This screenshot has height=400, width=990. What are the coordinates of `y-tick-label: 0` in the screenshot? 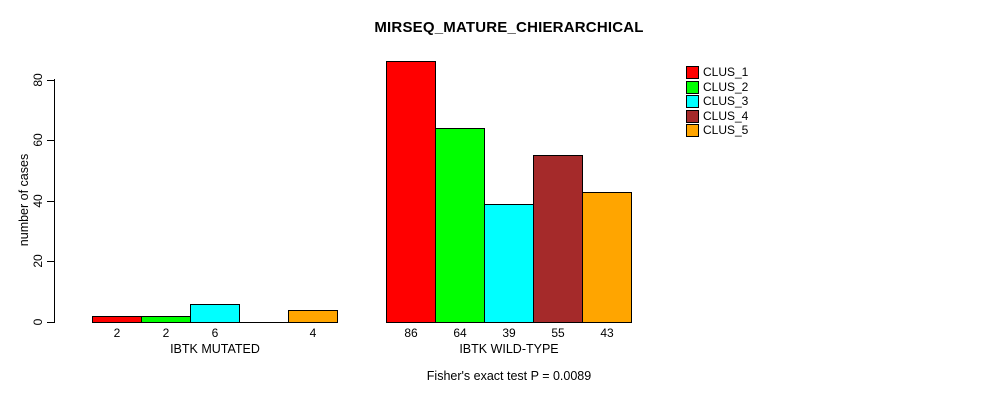 It's located at (38, 322).